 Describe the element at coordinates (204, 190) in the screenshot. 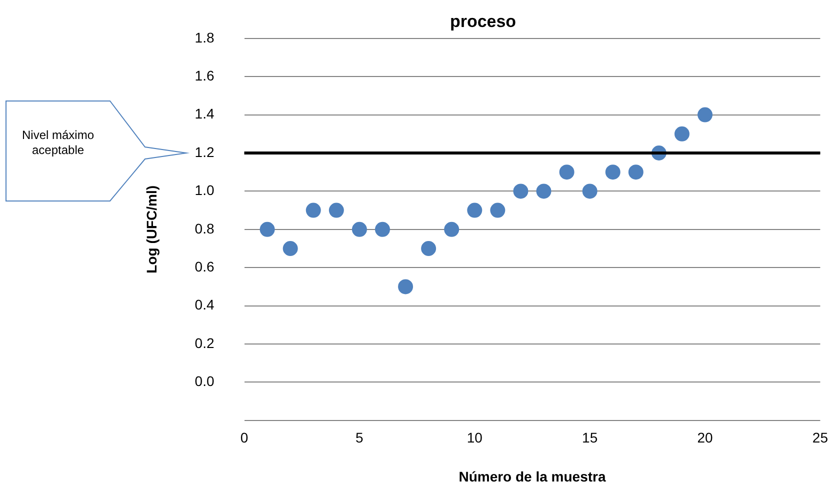

I see `y-tick-label: 1.0` at that location.